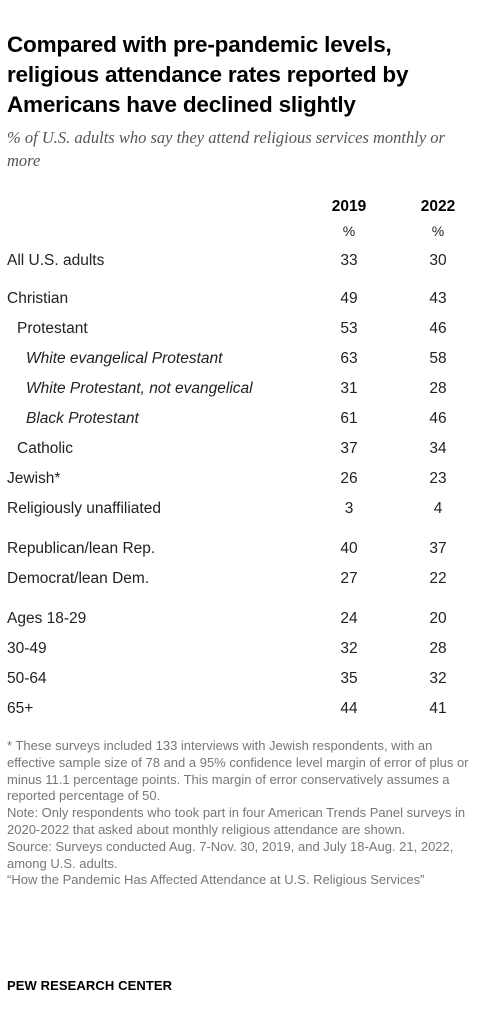  What do you see at coordinates (242, 261) in the screenshot?
I see `table-row: All U.S. adults 33 30` at bounding box center [242, 261].